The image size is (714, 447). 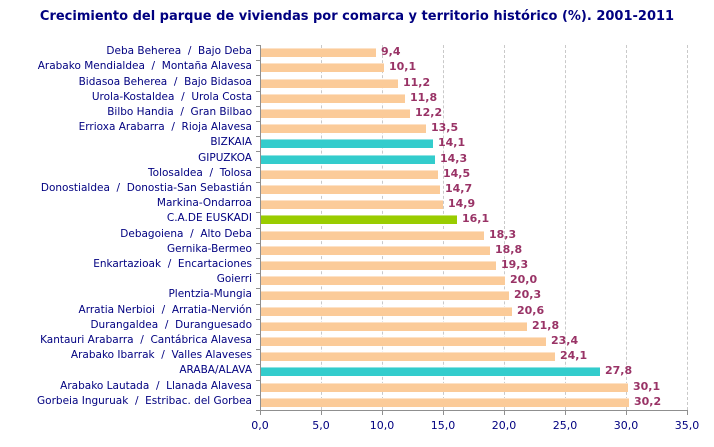 I want to click on category-label: Deba Beherea / Bajo Deba, so click(x=179, y=51).